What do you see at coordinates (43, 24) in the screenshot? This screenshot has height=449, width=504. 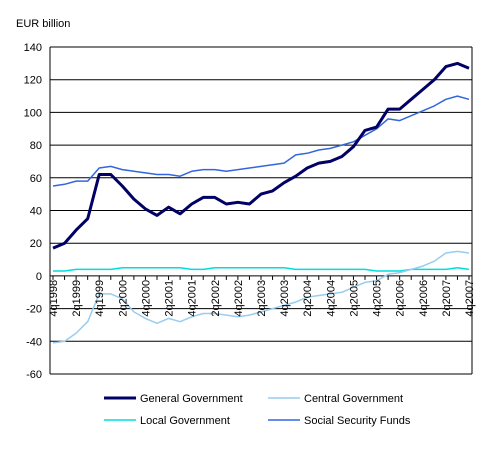 I see `unit-label: EUR billion` at bounding box center [43, 24].